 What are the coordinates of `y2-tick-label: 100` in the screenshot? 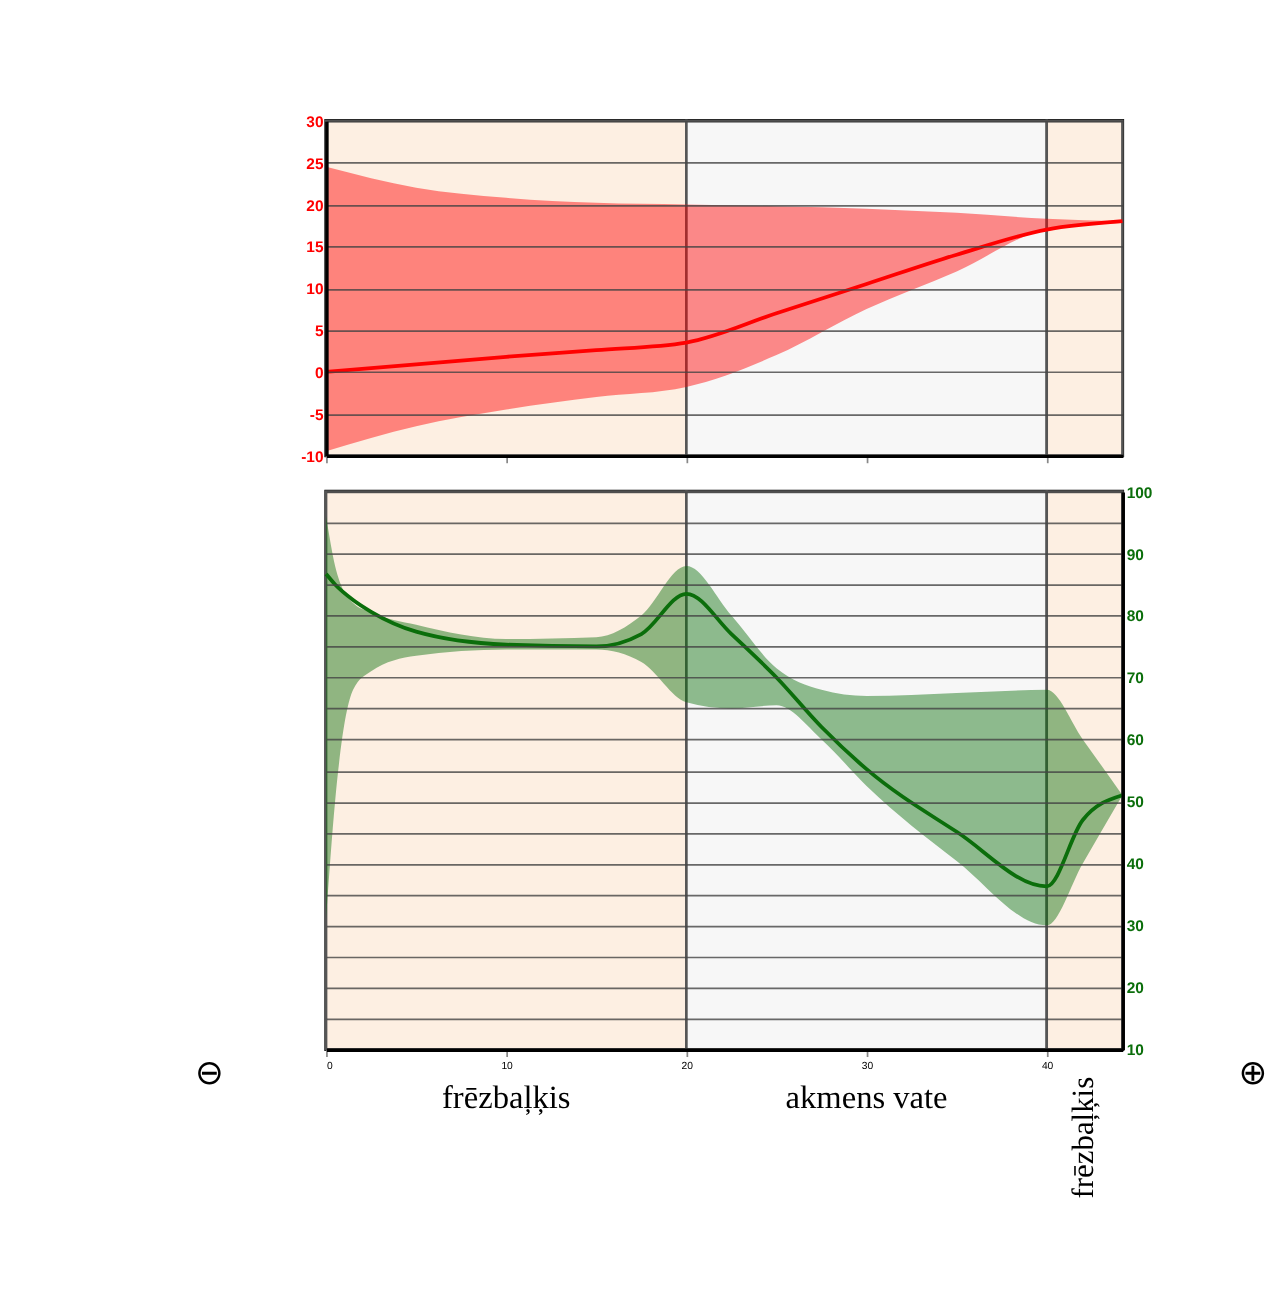 It's located at (1139, 492).